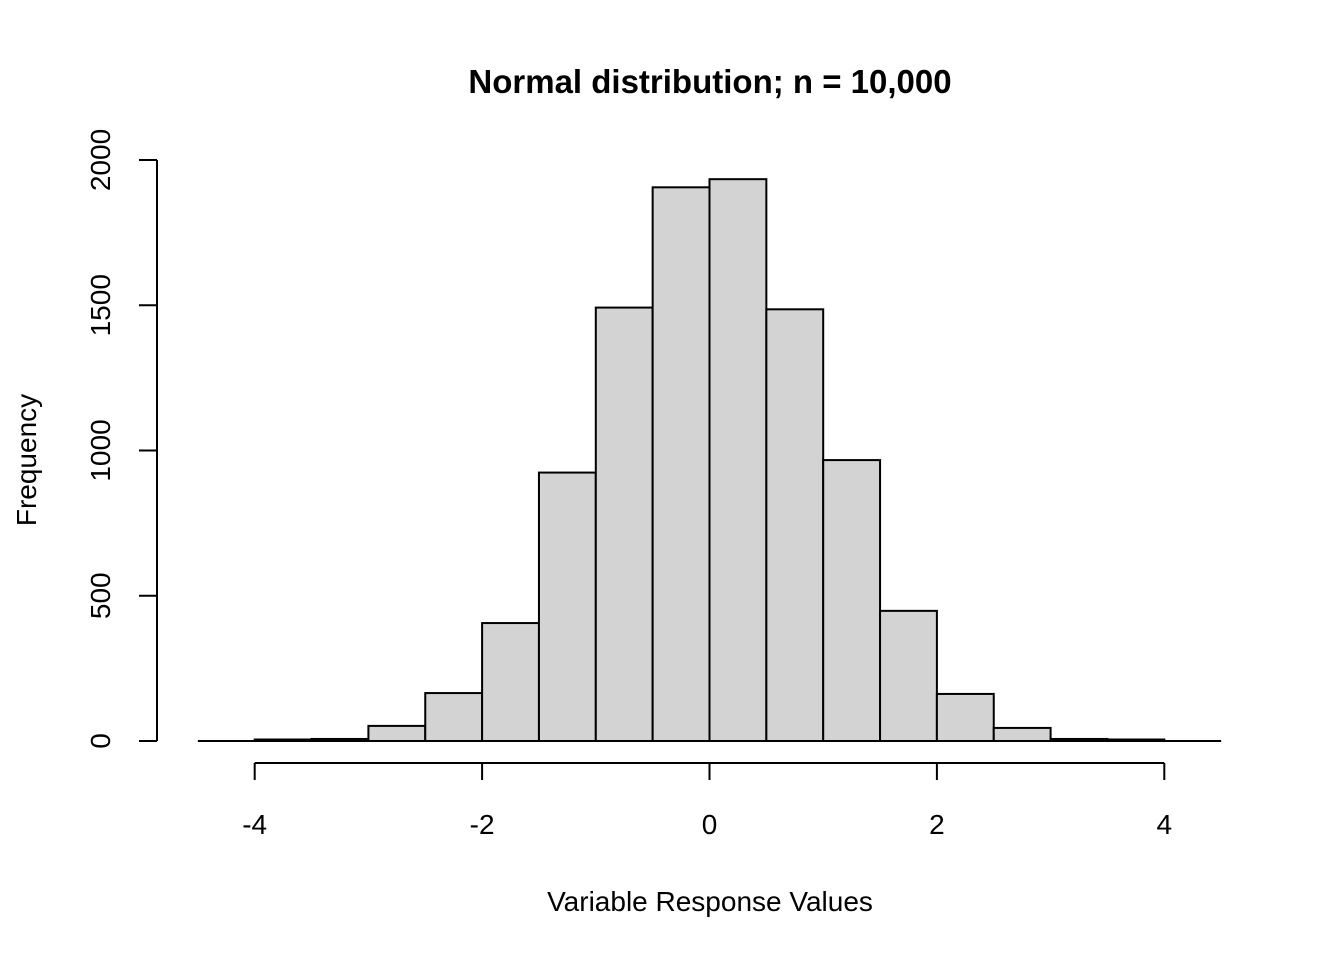  I want to click on x-tick-label: 2, so click(937, 824).